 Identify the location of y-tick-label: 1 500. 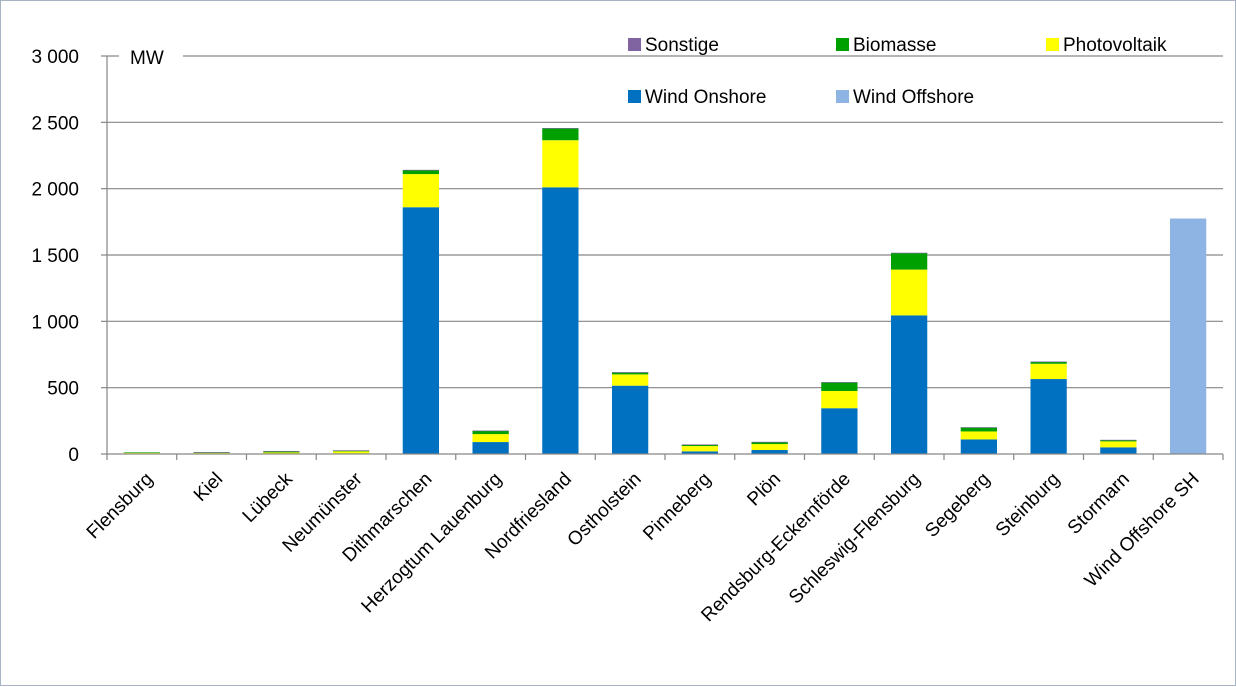
(55, 256).